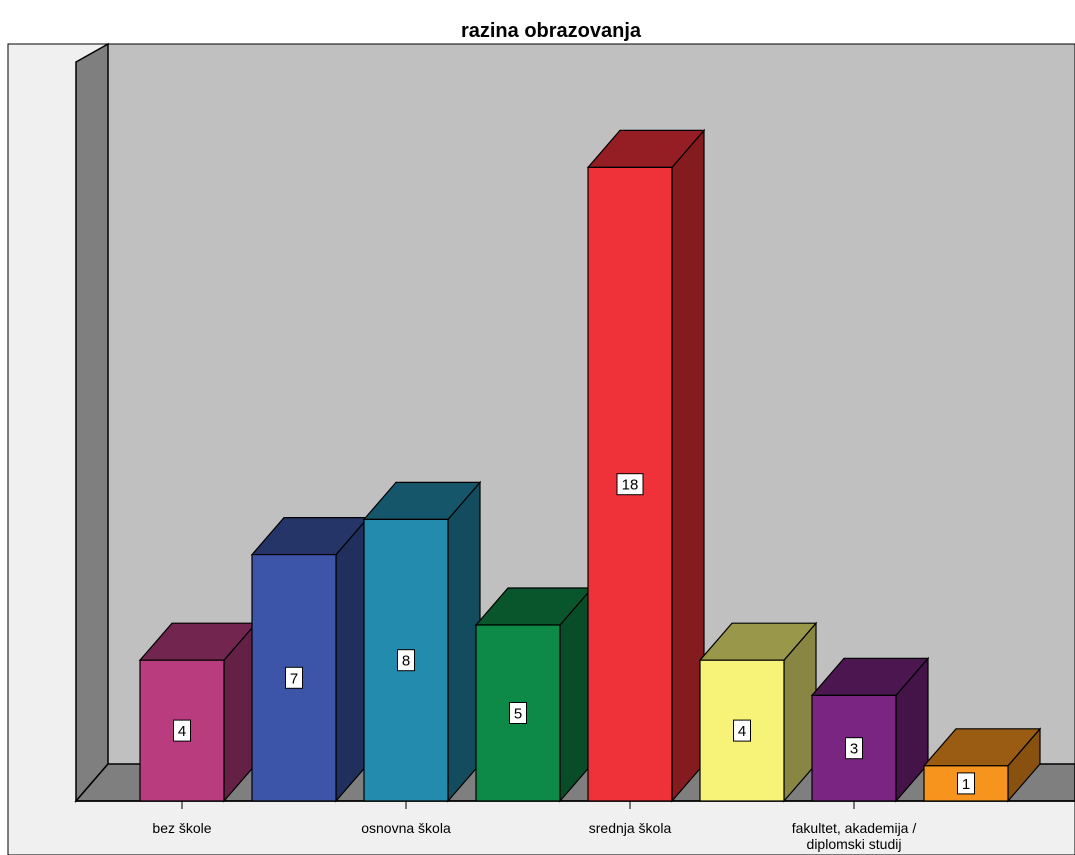 This screenshot has width=1075, height=855. I want to click on data-label: 1, so click(966, 783).